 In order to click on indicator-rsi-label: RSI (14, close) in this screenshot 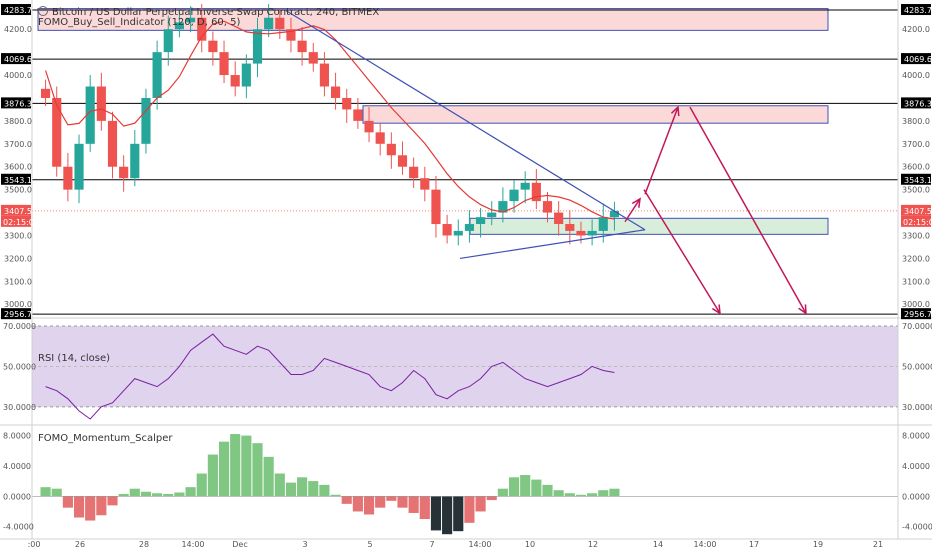, I will do `click(74, 358)`.